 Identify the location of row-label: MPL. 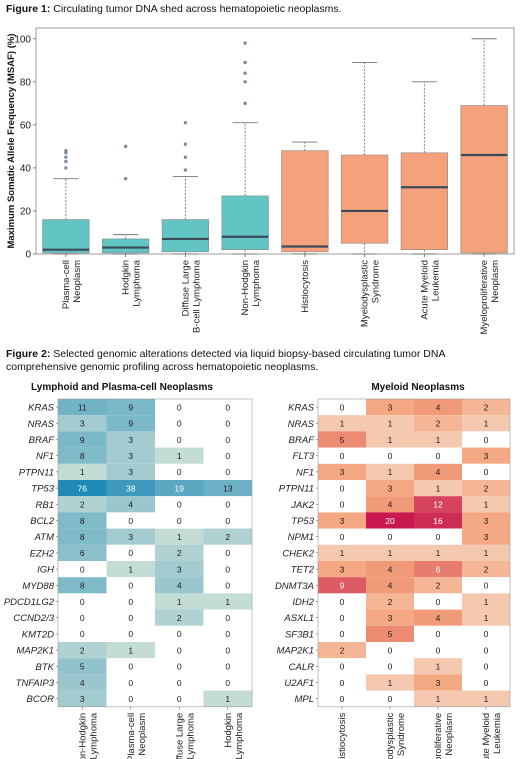
(304, 699).